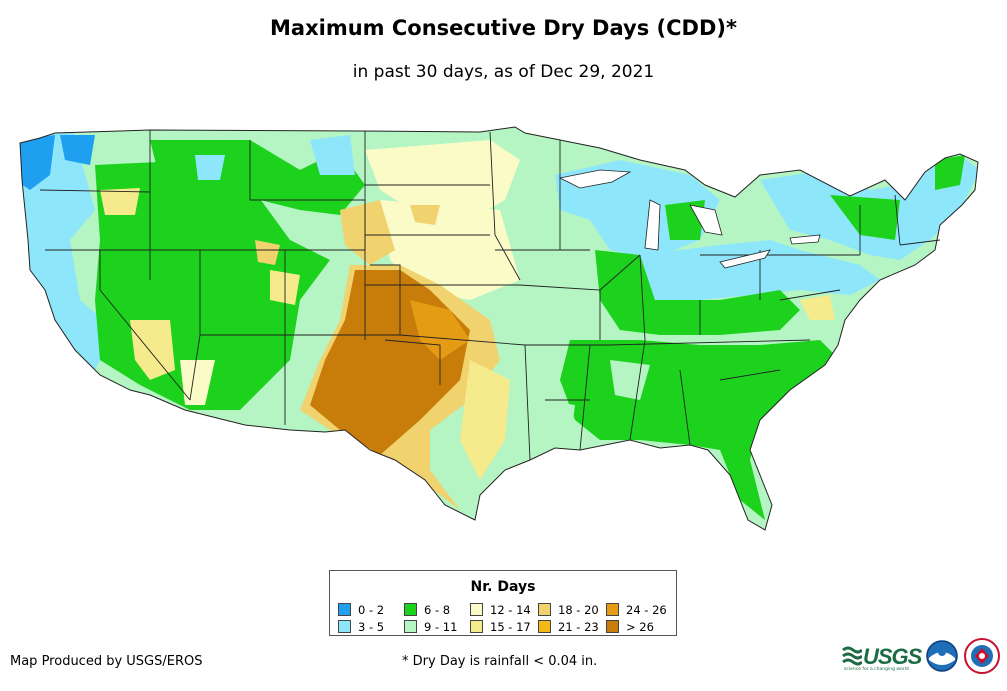 The width and height of the screenshot is (1007, 691). I want to click on legend-item: 0 - 2, so click(371, 609).